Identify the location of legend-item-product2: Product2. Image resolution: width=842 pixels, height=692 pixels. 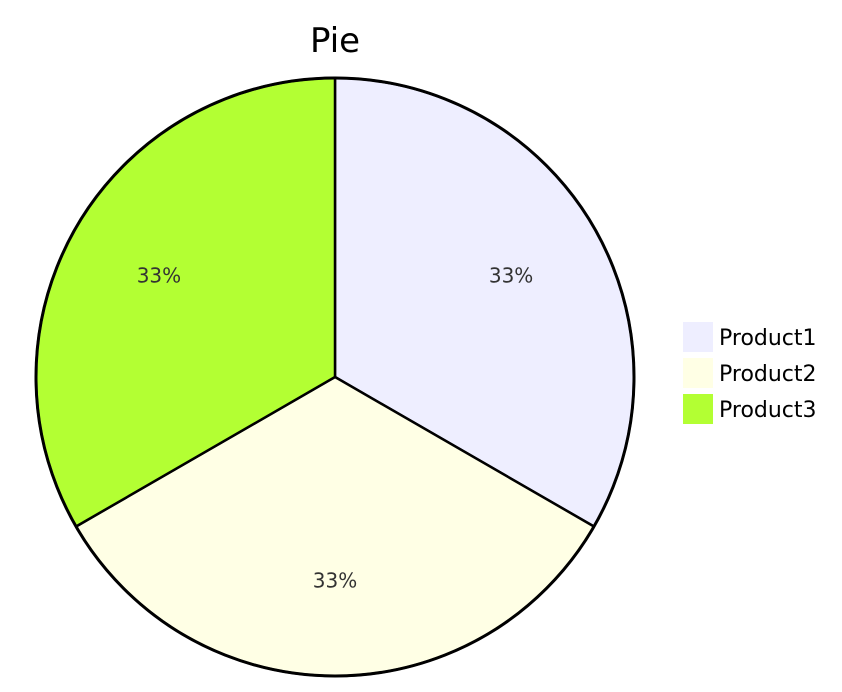
(750, 373).